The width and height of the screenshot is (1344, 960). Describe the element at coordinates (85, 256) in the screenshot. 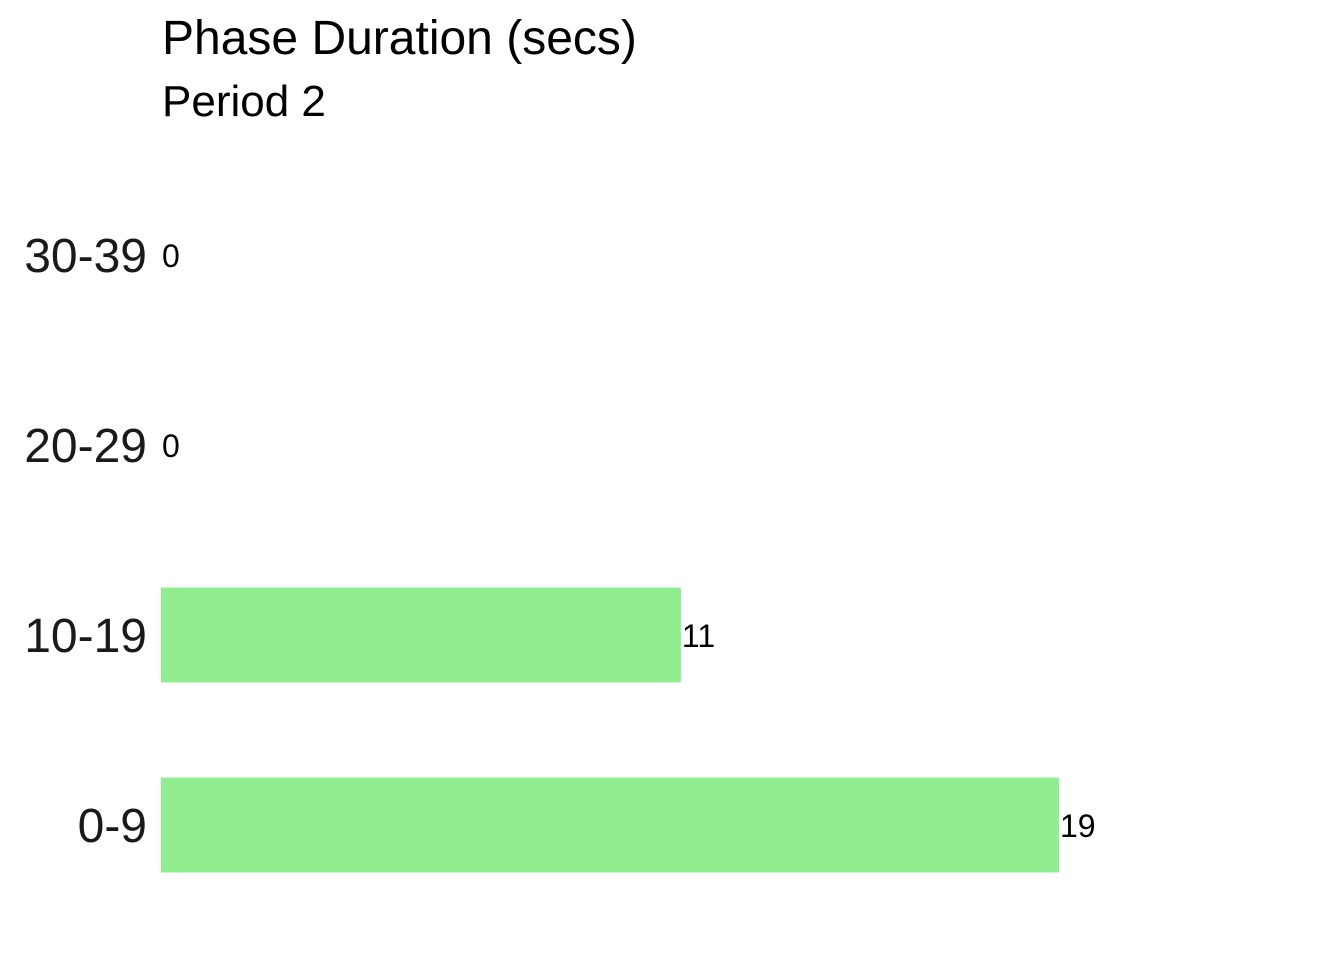

I see `category-label: 30-39` at that location.